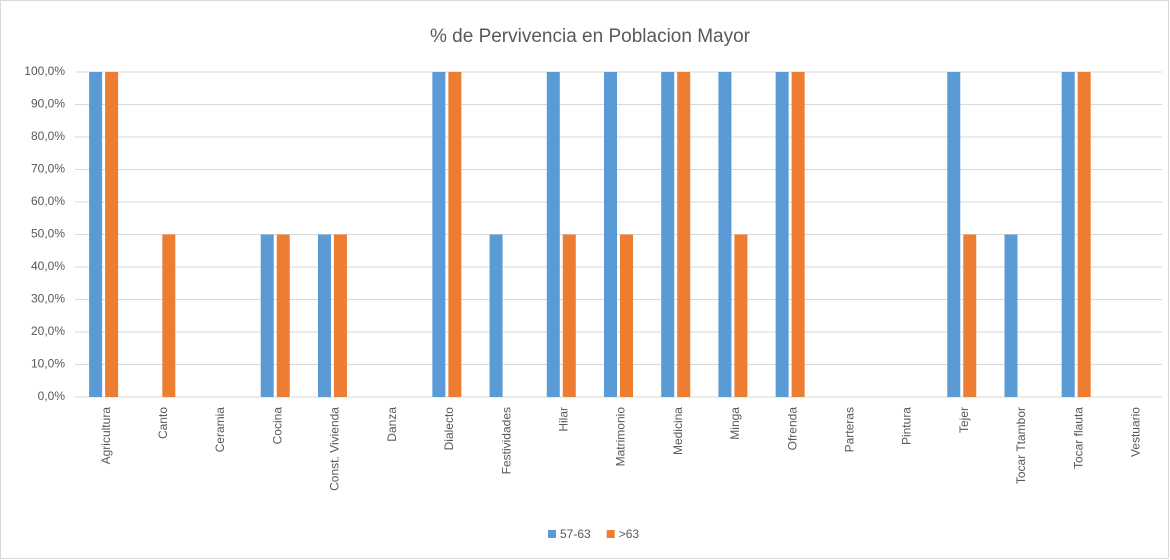 The height and width of the screenshot is (560, 1170). What do you see at coordinates (506, 440) in the screenshot?
I see `x-tick-label: Festividades` at bounding box center [506, 440].